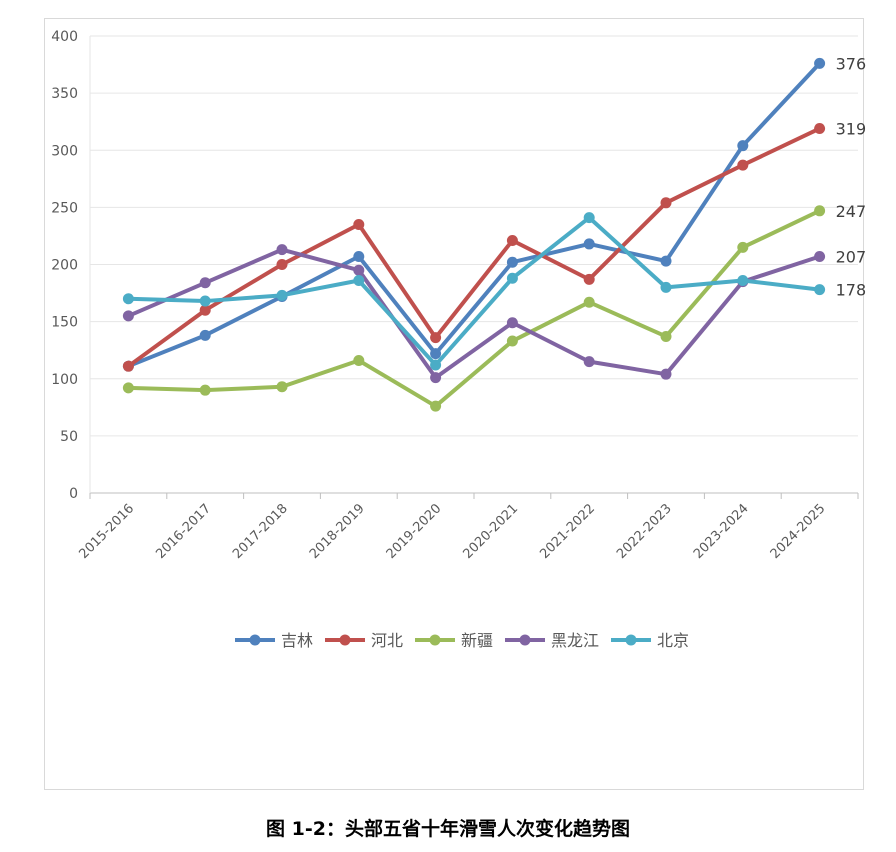 This screenshot has width=896, height=852. I want to click on y-tick-label: 250, so click(64, 208).